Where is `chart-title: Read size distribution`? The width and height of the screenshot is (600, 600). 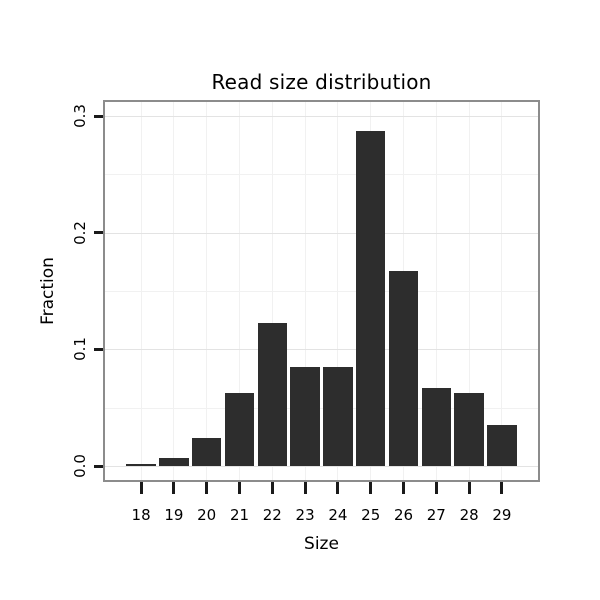
chart-title: Read size distribution is located at coordinates (321, 82).